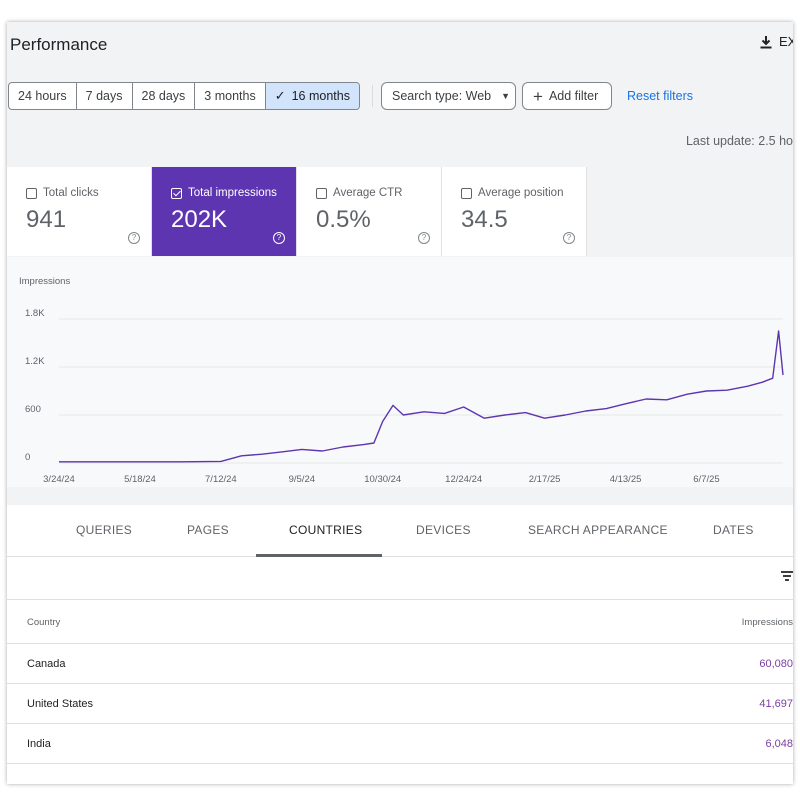  I want to click on metric-label: Total impressions, so click(224, 193).